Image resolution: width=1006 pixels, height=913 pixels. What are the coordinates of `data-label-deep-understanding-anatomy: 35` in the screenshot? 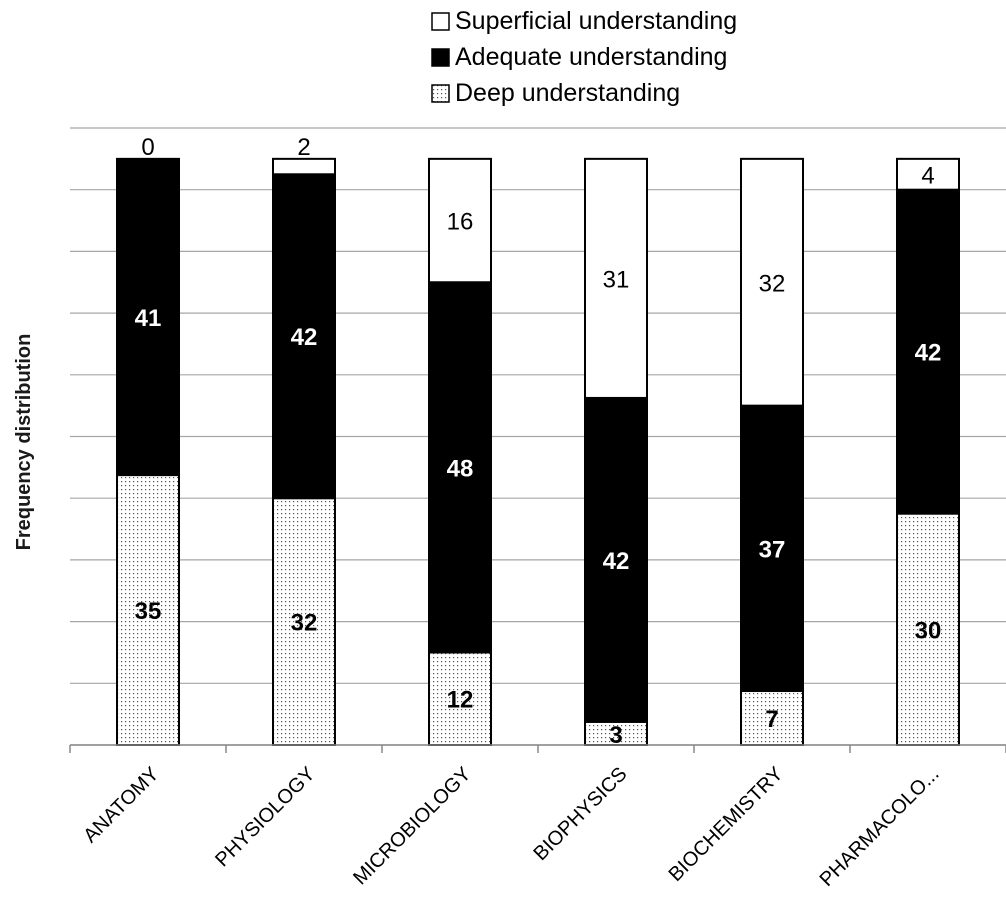 It's located at (148, 611).